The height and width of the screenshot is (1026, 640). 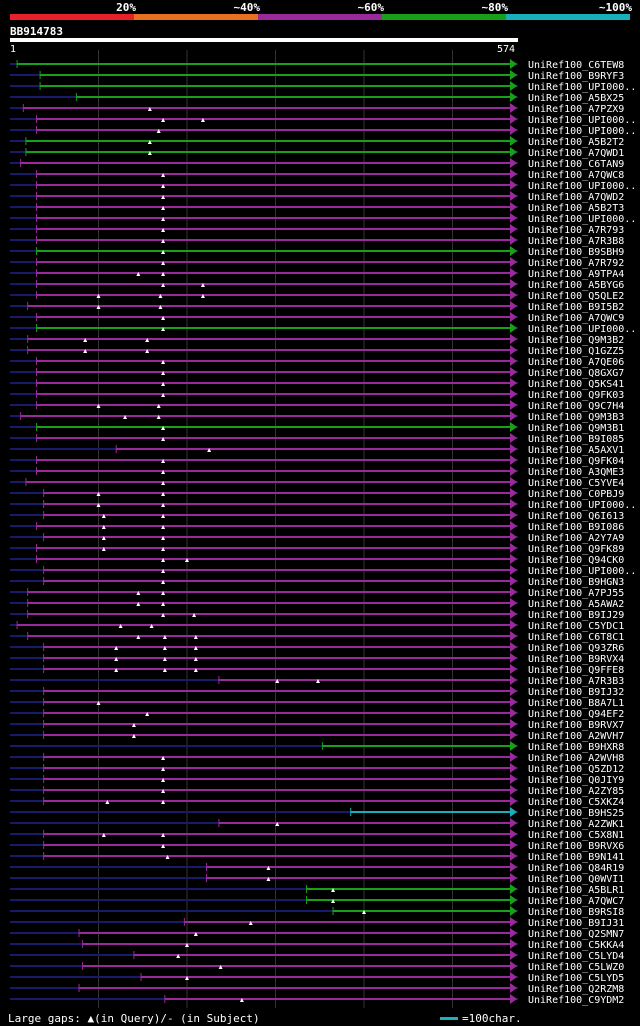 I want to click on hit-label: UniRef100_A2ZWK1, so click(x=576, y=824).